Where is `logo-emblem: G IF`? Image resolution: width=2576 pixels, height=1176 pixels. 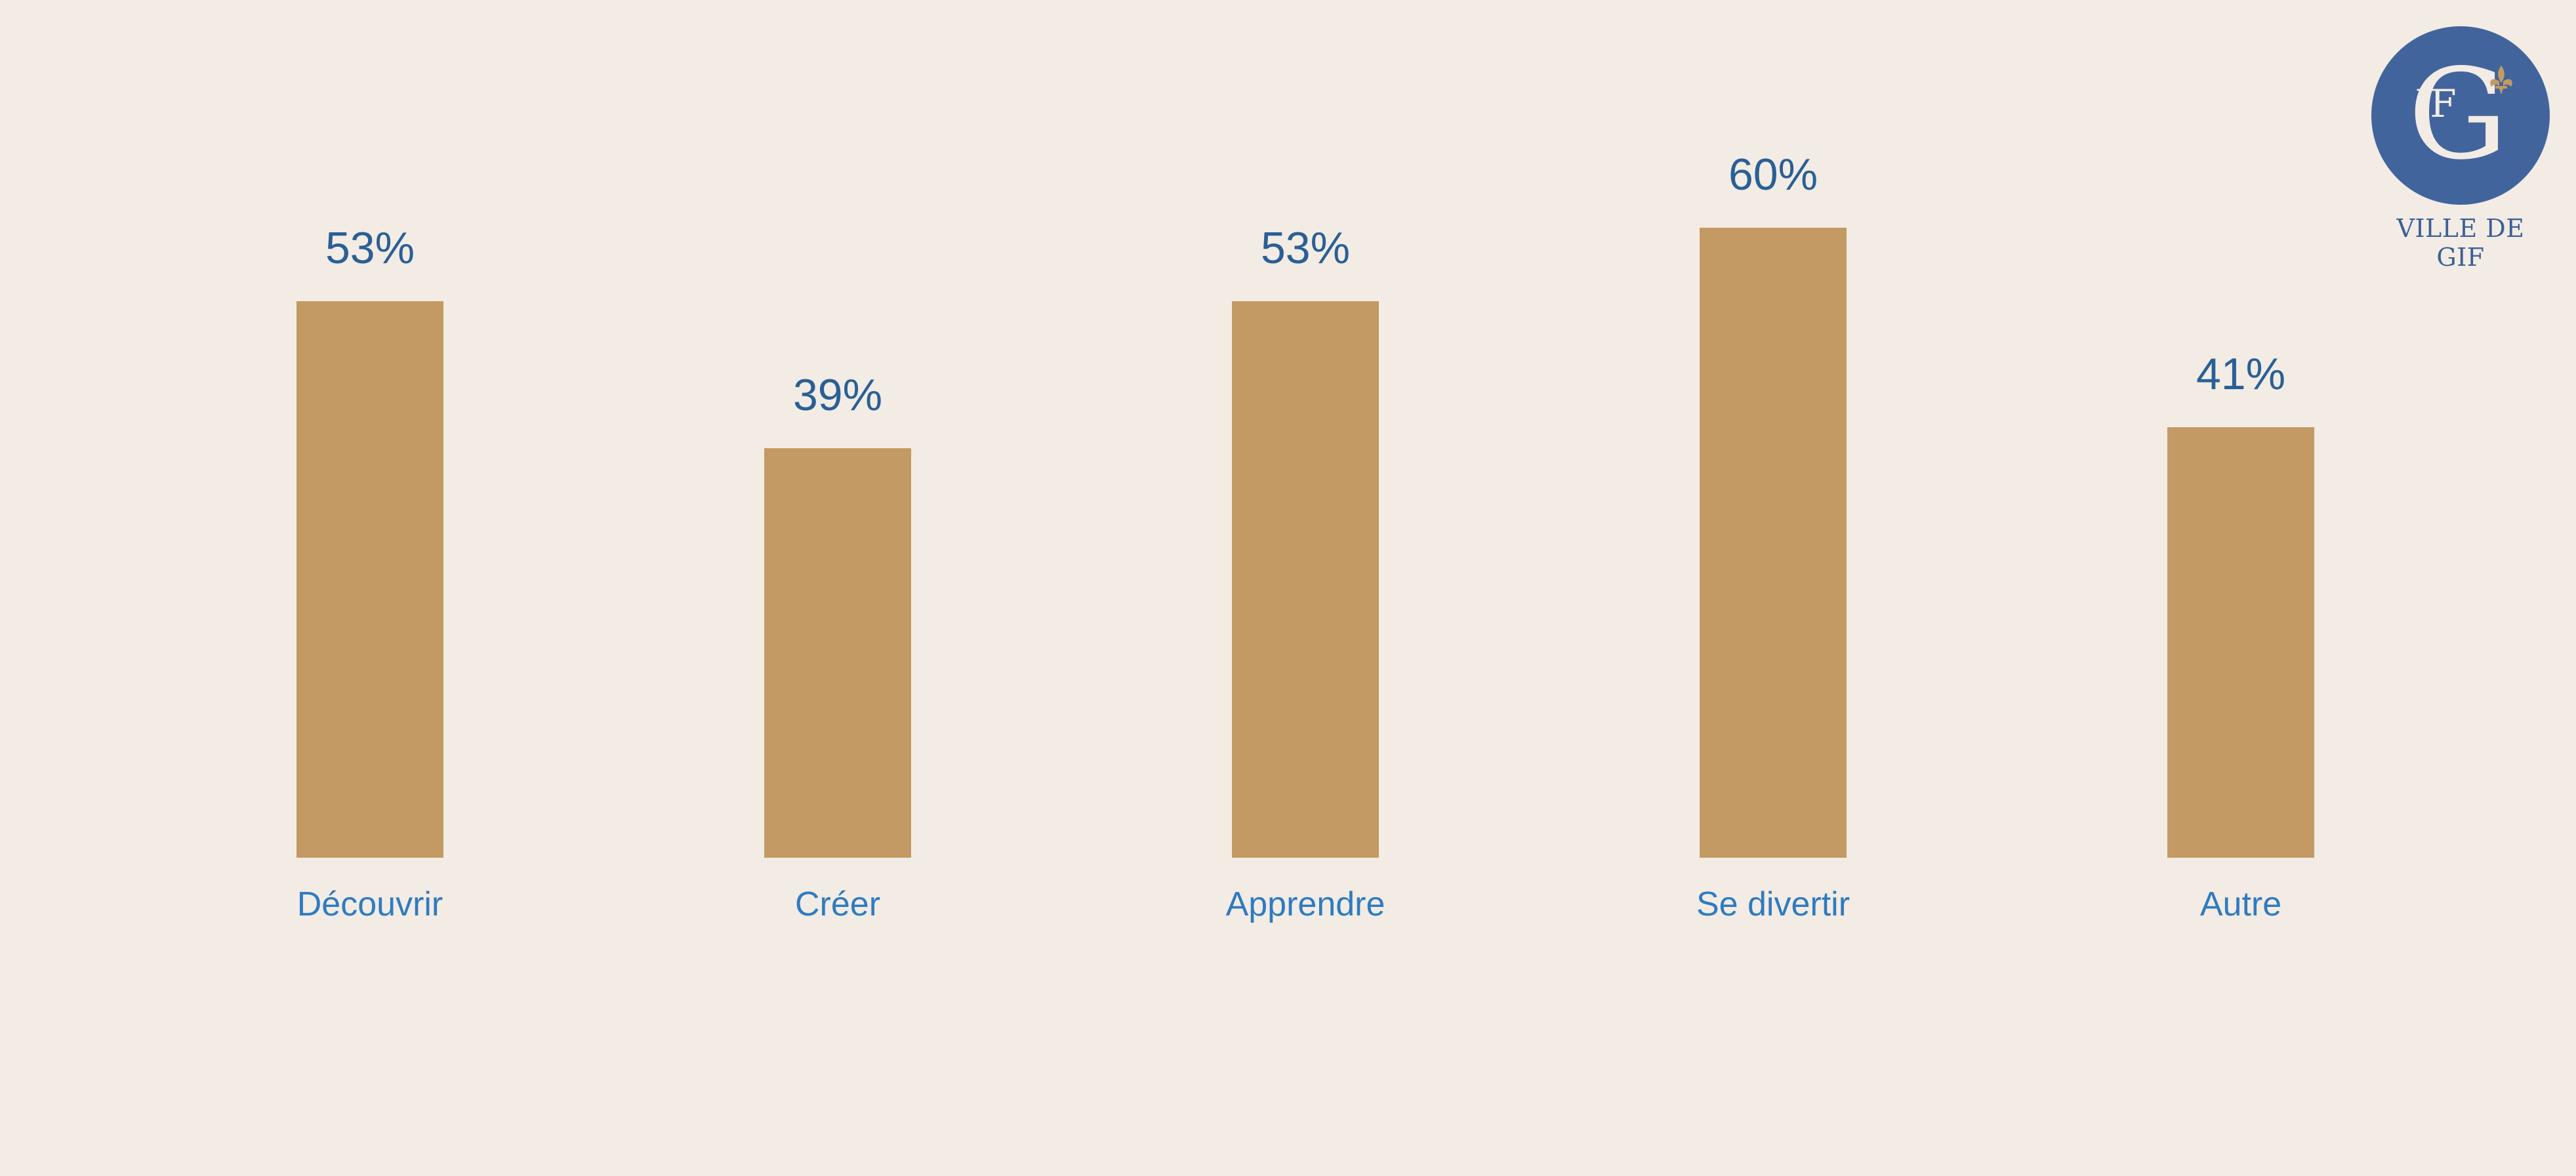 logo-emblem: G IF is located at coordinates (2460, 115).